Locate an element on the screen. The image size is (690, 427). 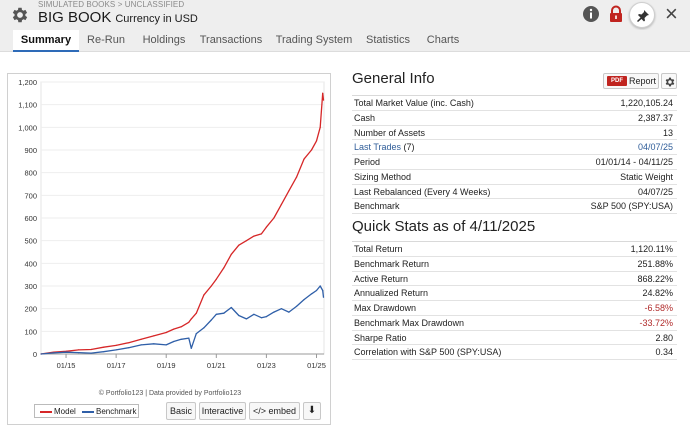
y-tick-label: 1,000 is located at coordinates (27, 127).